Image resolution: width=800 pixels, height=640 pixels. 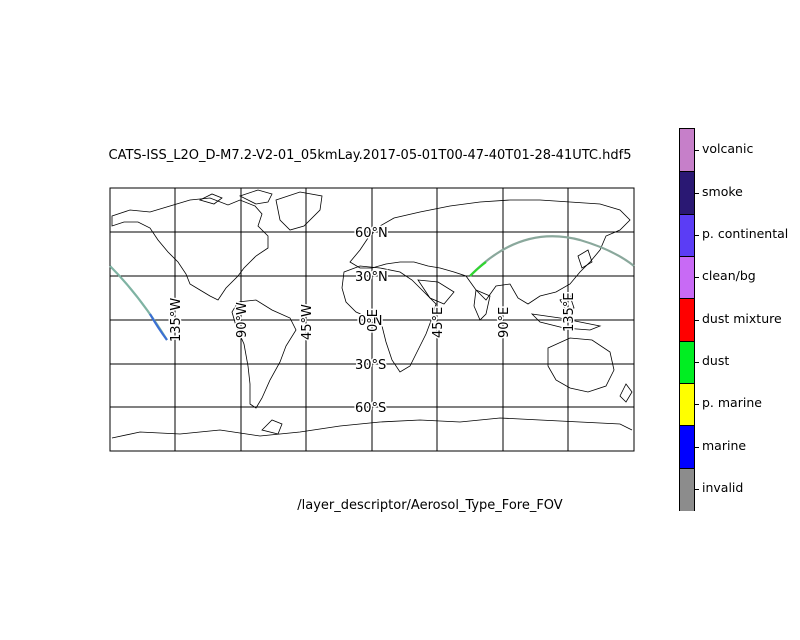 What do you see at coordinates (371, 233) in the screenshot?
I see `lat-label-60n: 60°N` at bounding box center [371, 233].